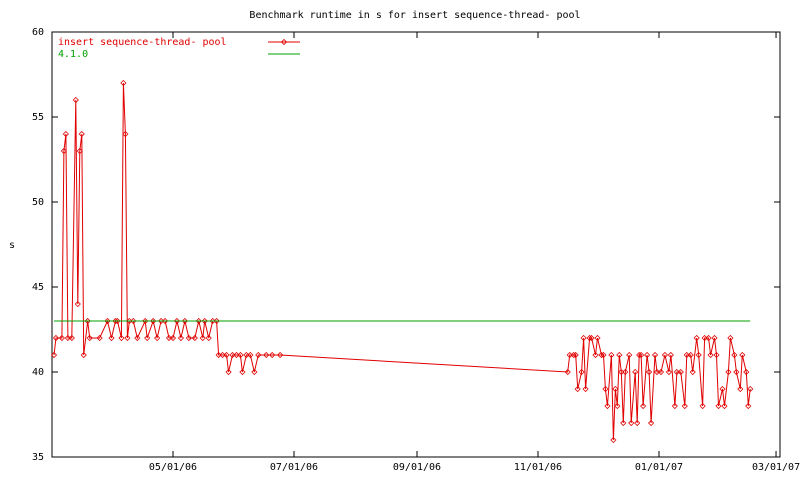 The width and height of the screenshot is (800, 480). What do you see at coordinates (12, 245) in the screenshot?
I see `y-axis-label: s` at bounding box center [12, 245].